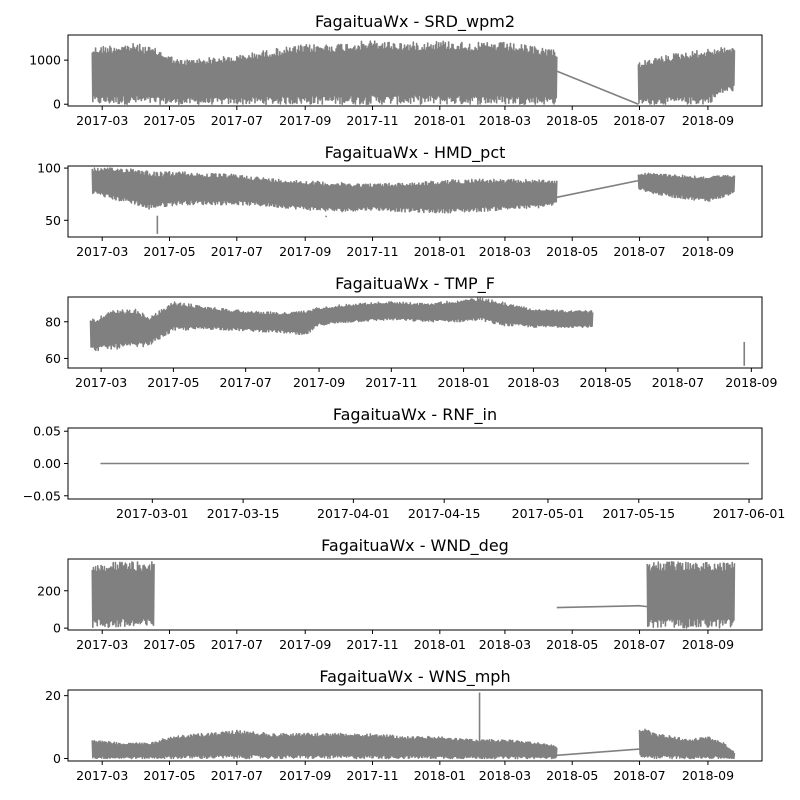 The height and width of the screenshot is (800, 800). What do you see at coordinates (444, 513) in the screenshot?
I see `x-tick-label: 2017-04-15` at bounding box center [444, 513].